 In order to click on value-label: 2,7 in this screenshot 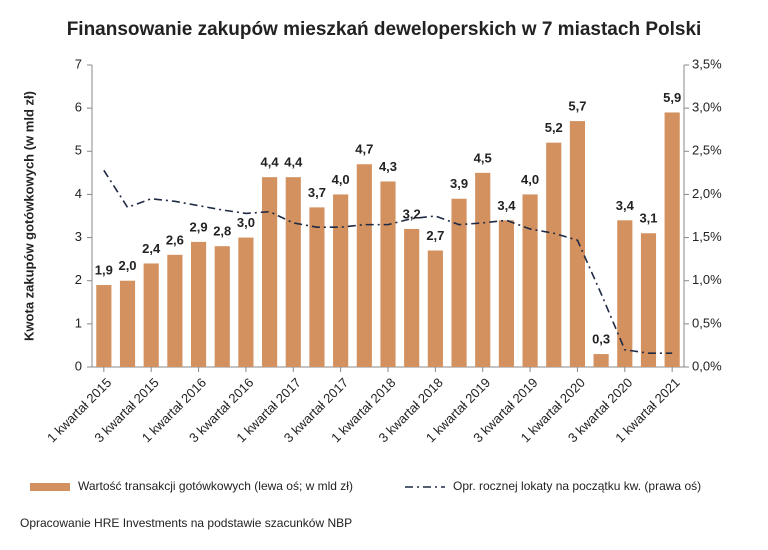, I will do `click(435, 235)`.